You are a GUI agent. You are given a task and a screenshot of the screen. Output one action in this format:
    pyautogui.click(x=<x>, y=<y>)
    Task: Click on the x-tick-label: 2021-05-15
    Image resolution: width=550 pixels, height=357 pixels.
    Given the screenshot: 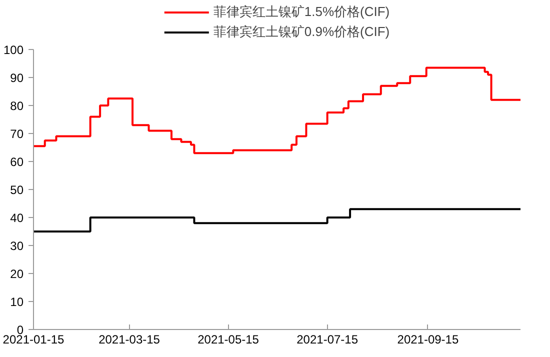 What is the action you would take?
    pyautogui.click(x=229, y=339)
    